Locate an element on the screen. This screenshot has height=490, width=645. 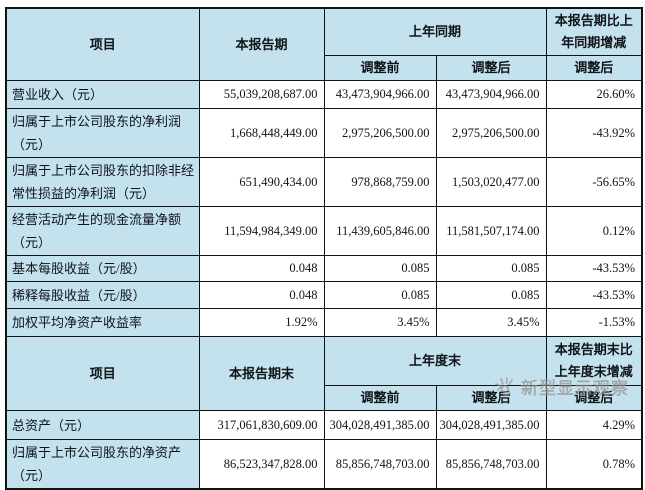
table-row: 稀释每股收益（元/股） 0.048 0.085 0.085 -43.53% is located at coordinates (324, 295).